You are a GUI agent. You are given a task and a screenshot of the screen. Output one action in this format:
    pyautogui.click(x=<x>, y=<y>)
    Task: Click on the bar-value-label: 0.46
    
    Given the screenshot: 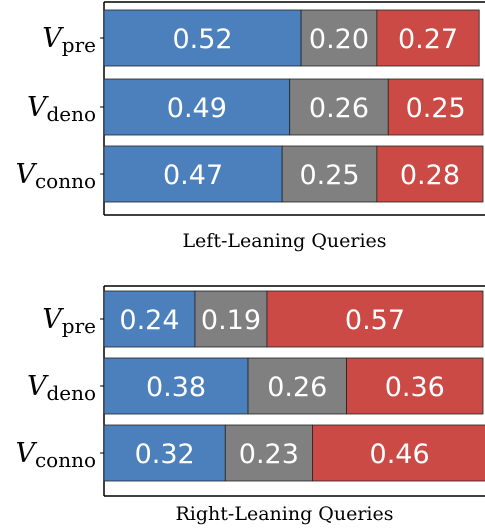 What is the action you would take?
    pyautogui.click(x=400, y=454)
    